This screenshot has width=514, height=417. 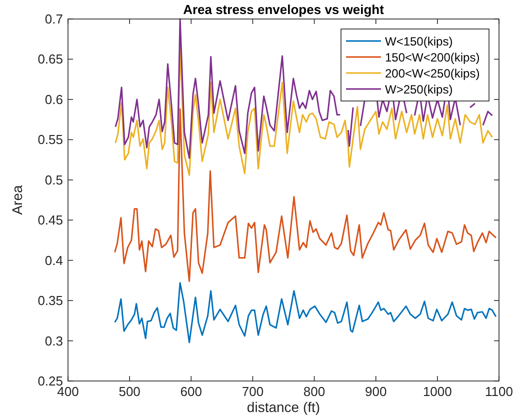 I want to click on legend-label: W<150(kips), so click(x=419, y=41).